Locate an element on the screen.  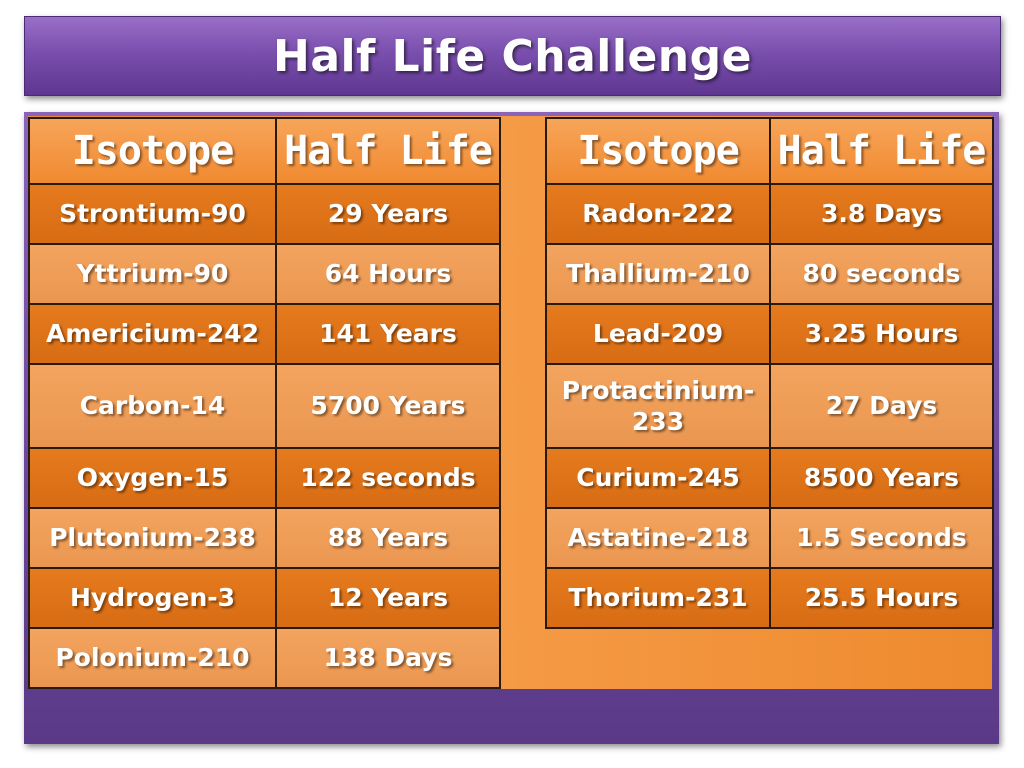
table-row: Thorium-231 25.5 Hours is located at coordinates (769, 598).